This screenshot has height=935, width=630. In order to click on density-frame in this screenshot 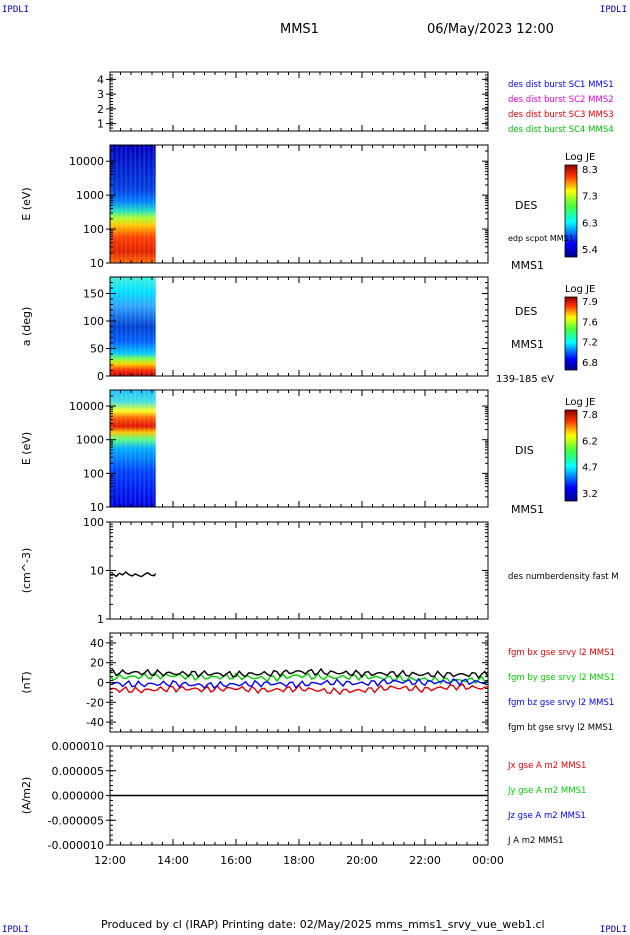, I will do `click(299, 570)`.